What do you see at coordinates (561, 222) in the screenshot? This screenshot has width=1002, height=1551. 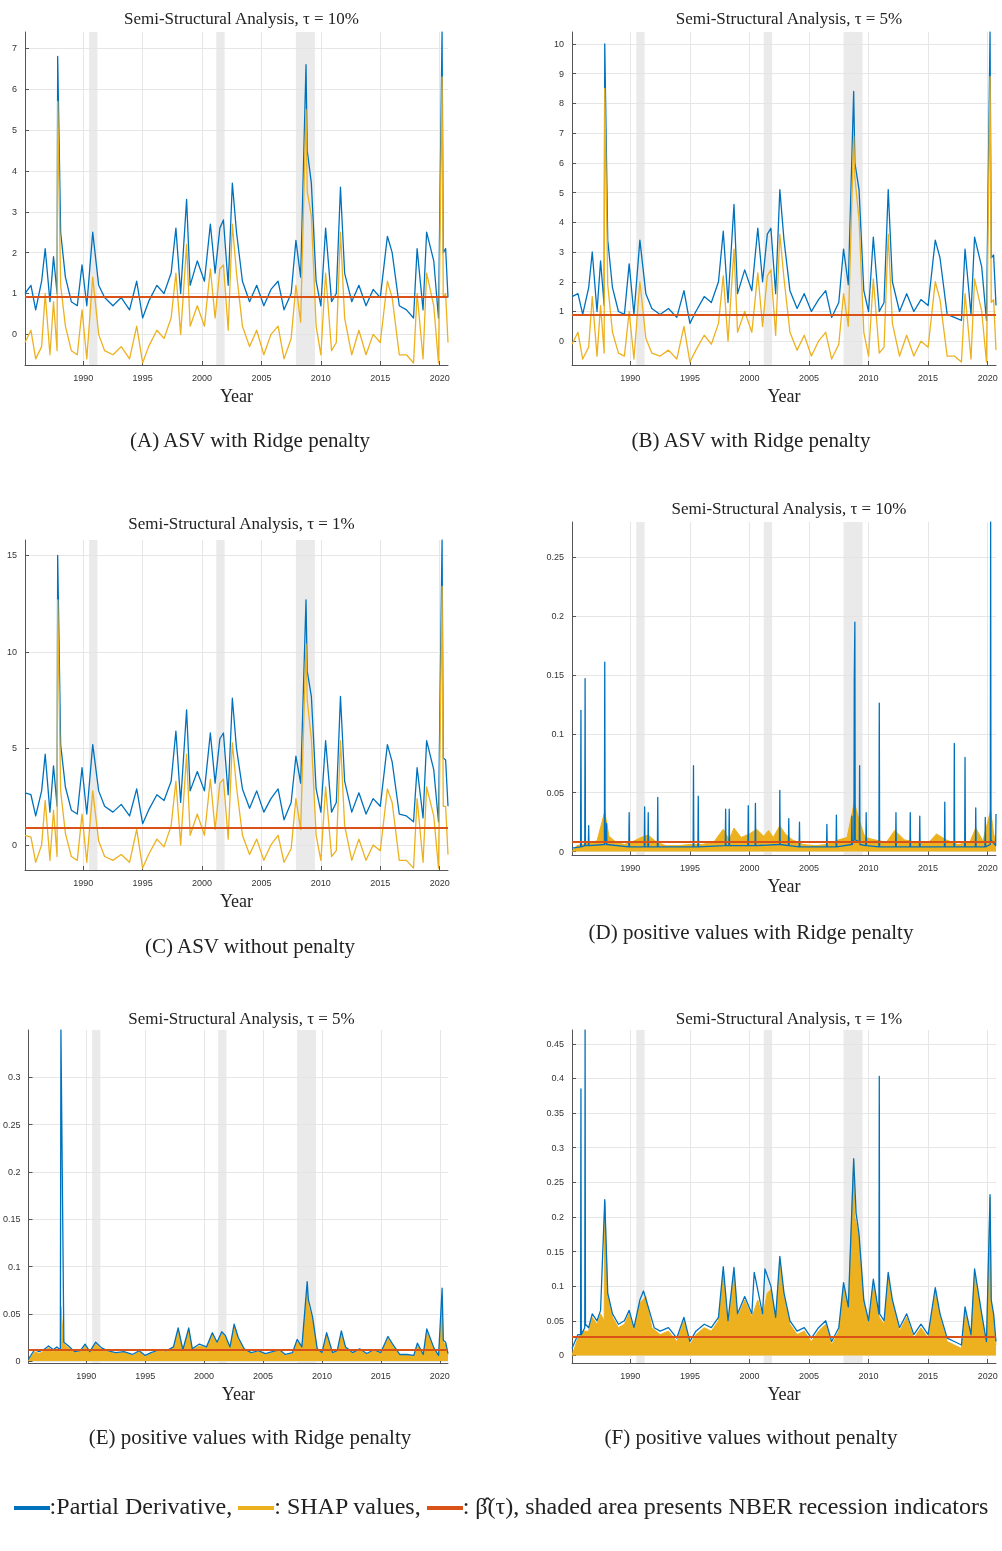 I see `y-tick-label: 4` at bounding box center [561, 222].